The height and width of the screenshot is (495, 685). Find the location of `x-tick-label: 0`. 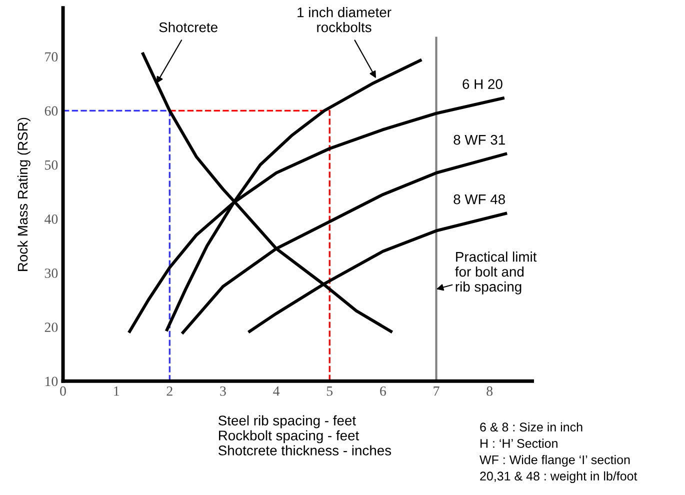

x-tick-label: 0 is located at coordinates (63, 391).